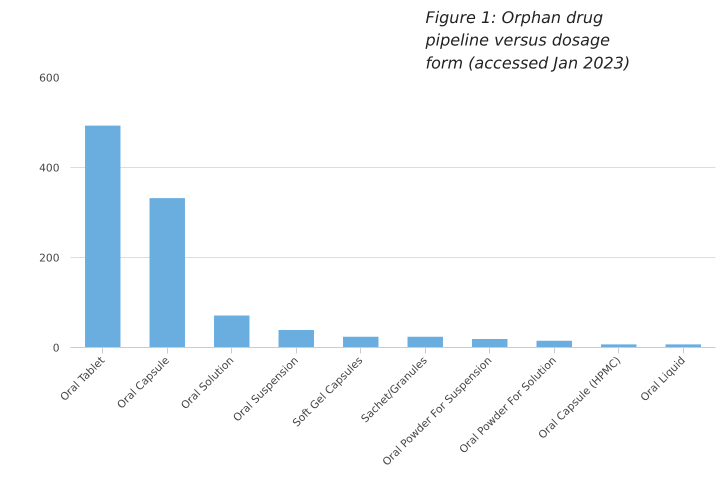 The width and height of the screenshot is (723, 495). Describe the element at coordinates (527, 40) in the screenshot. I see `chart-title: Figure 1: Orphan drug pipeline versus dosage form (accessed Jan 2023)` at that location.